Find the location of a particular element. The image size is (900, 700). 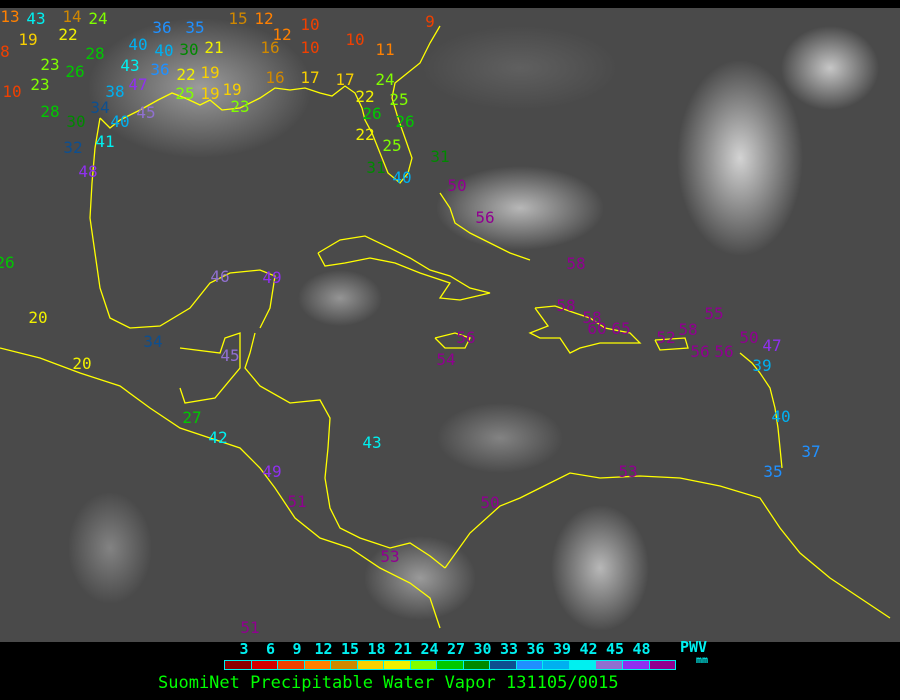

station-pwv-value: 36 is located at coordinates (160, 69).